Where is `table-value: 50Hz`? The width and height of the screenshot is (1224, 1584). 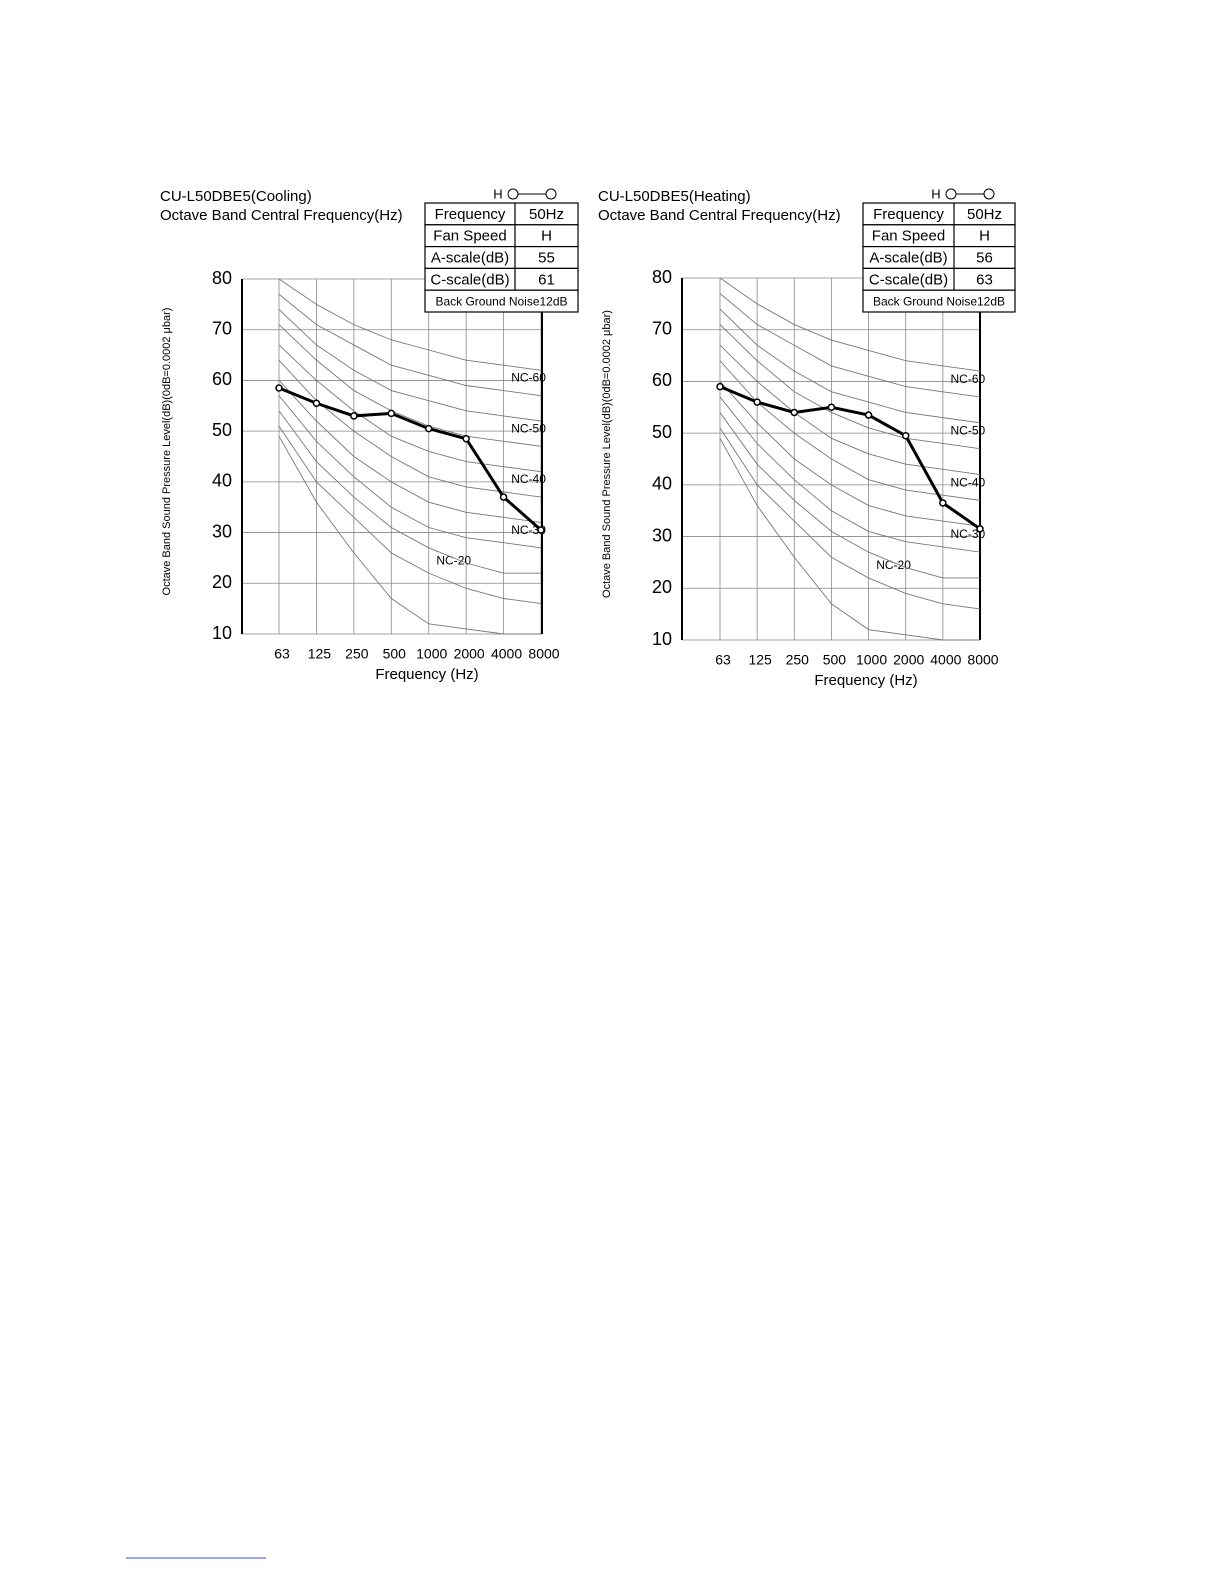
table-value: 50Hz is located at coordinates (984, 214).